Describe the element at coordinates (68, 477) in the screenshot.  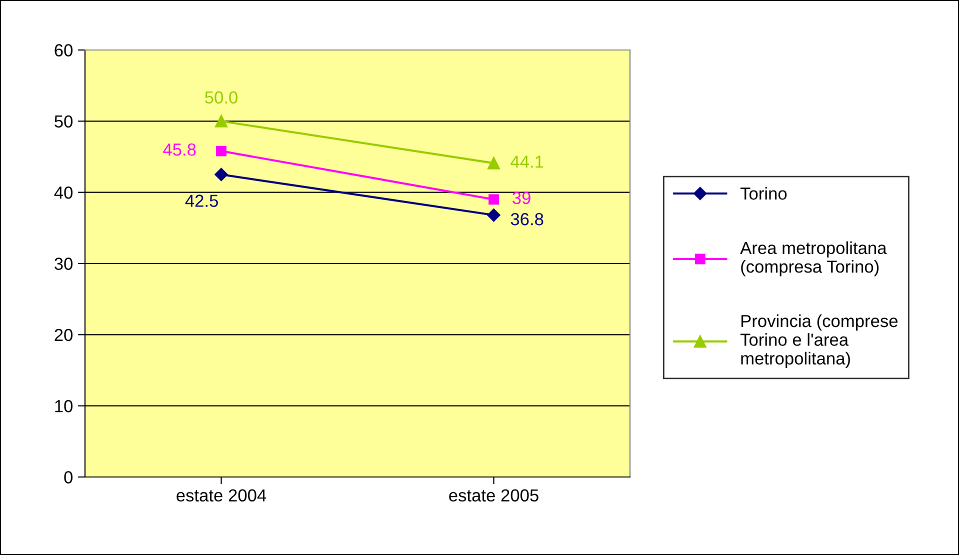
I see `y-tick-label: 0` at that location.